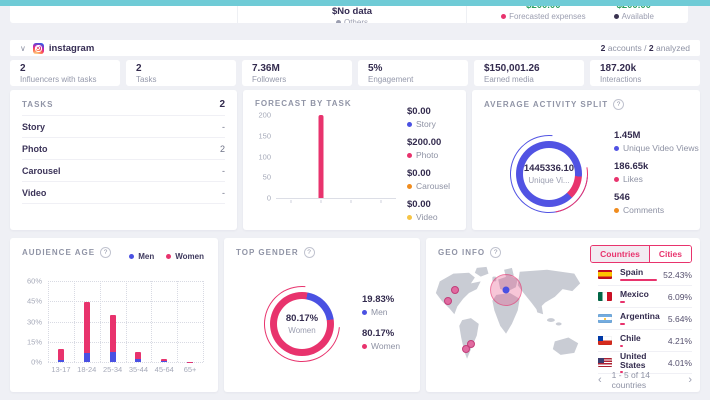 The width and height of the screenshot is (710, 400). I want to click on stat-label: Interactions, so click(621, 79).